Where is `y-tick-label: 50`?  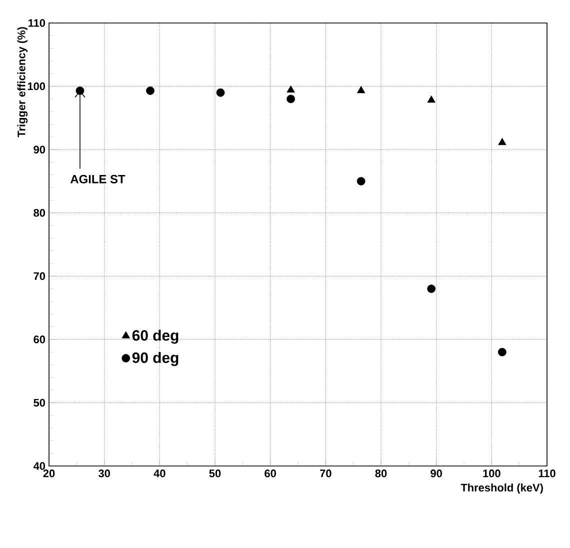 y-tick-label: 50 is located at coordinates (40, 402).